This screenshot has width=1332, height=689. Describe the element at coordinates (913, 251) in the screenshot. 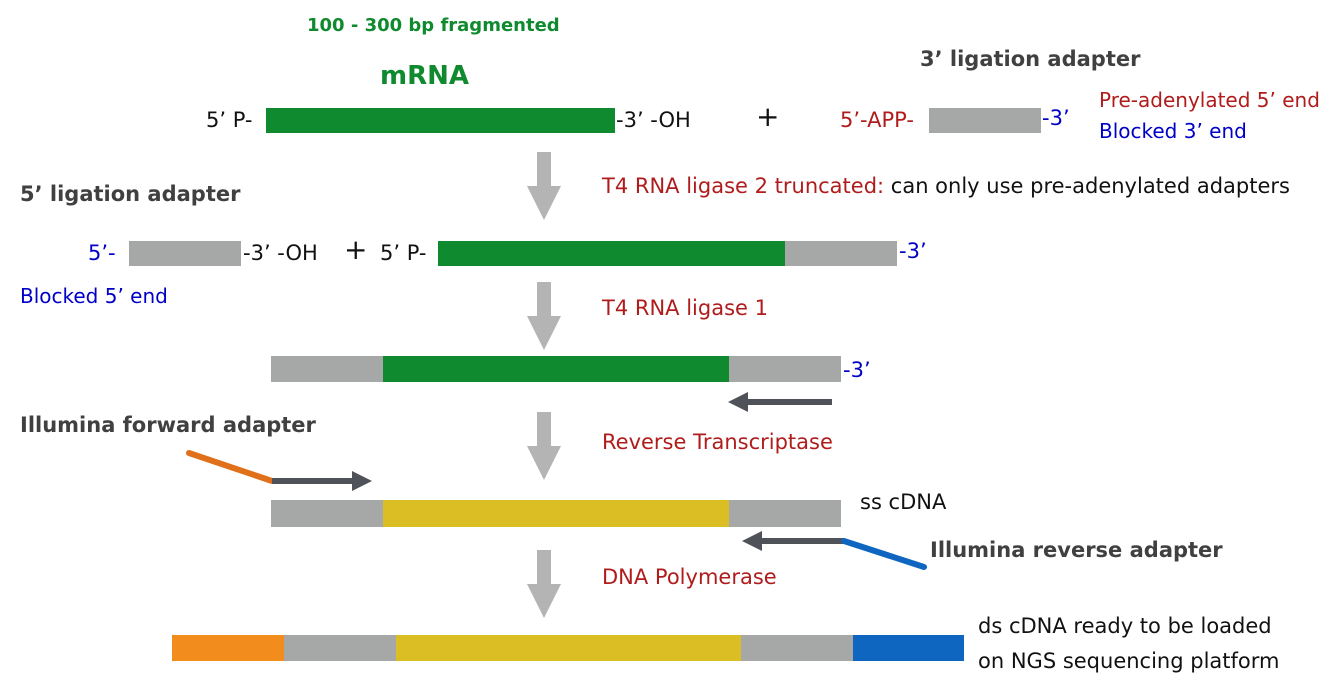

I see `ligated-3p-label: -3’` at that location.